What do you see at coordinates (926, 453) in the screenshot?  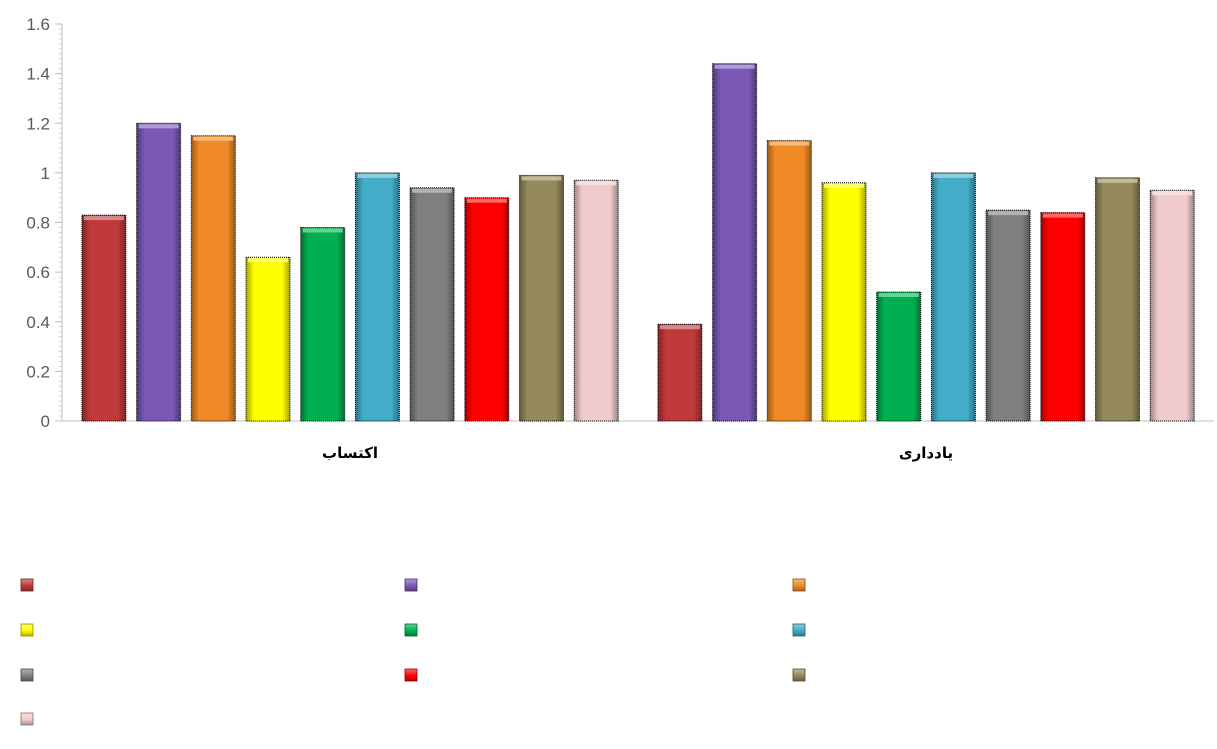 I see `x-category-label: یادداری` at bounding box center [926, 453].